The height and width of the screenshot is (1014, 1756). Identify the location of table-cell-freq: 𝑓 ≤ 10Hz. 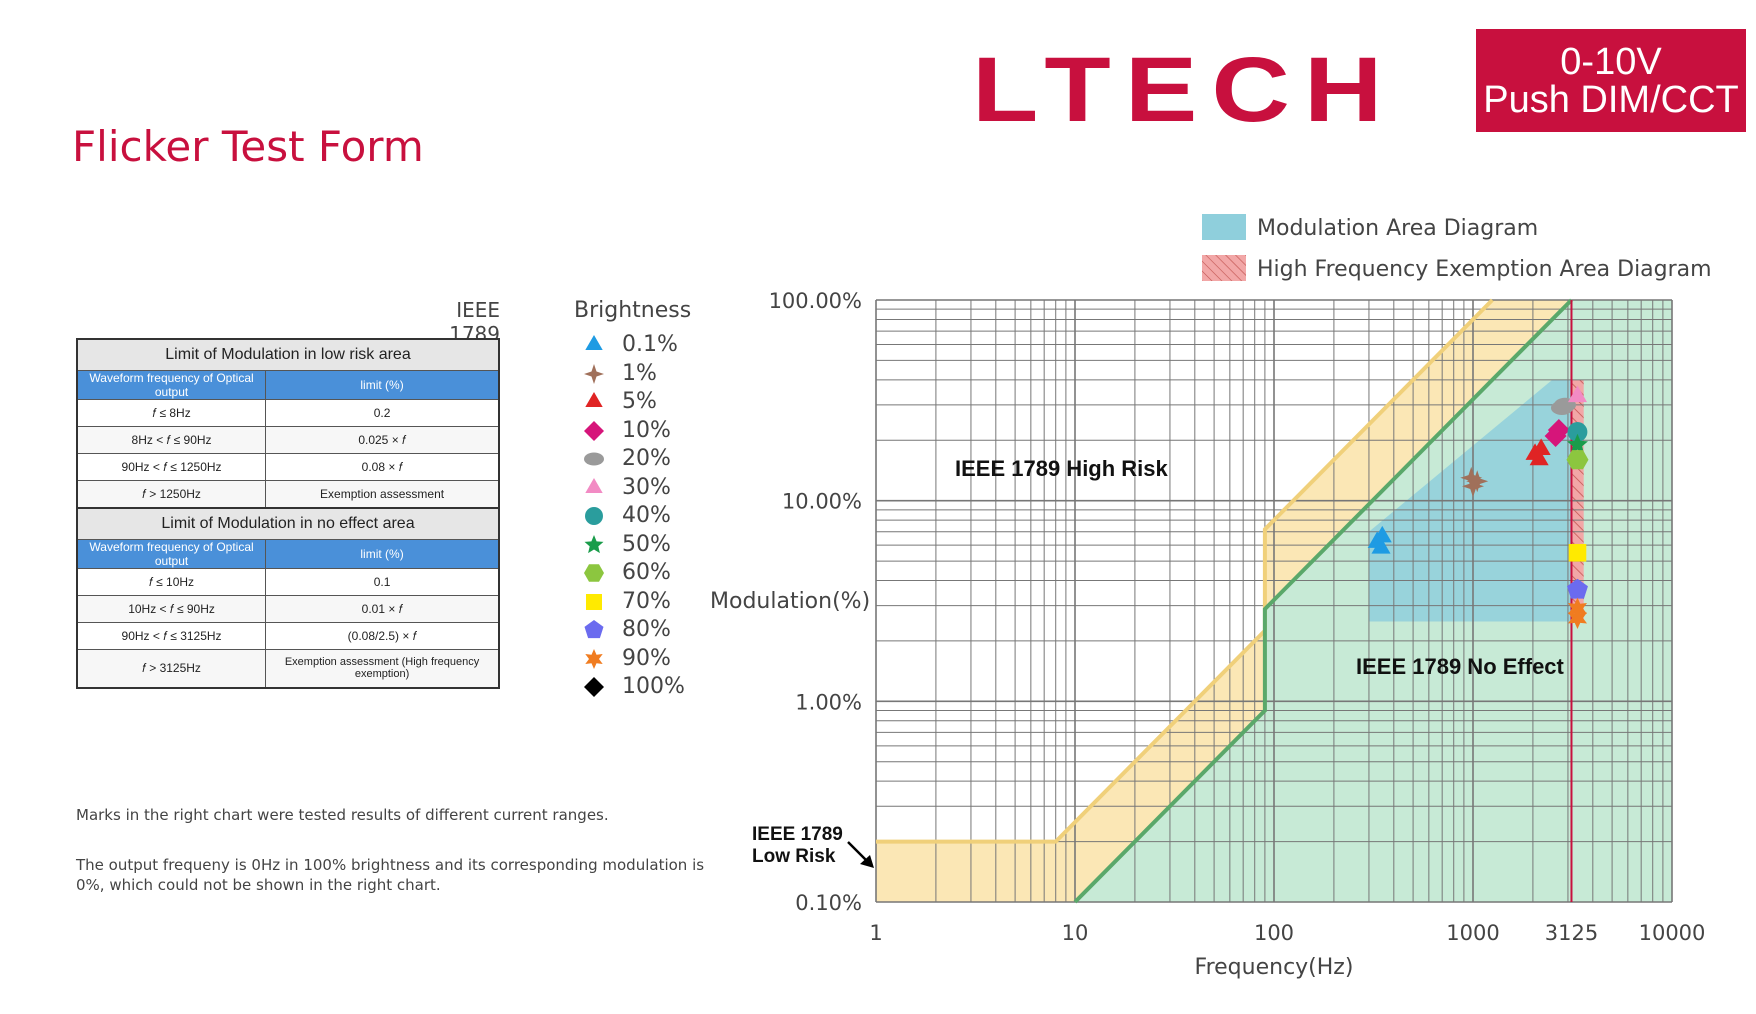
(171, 582).